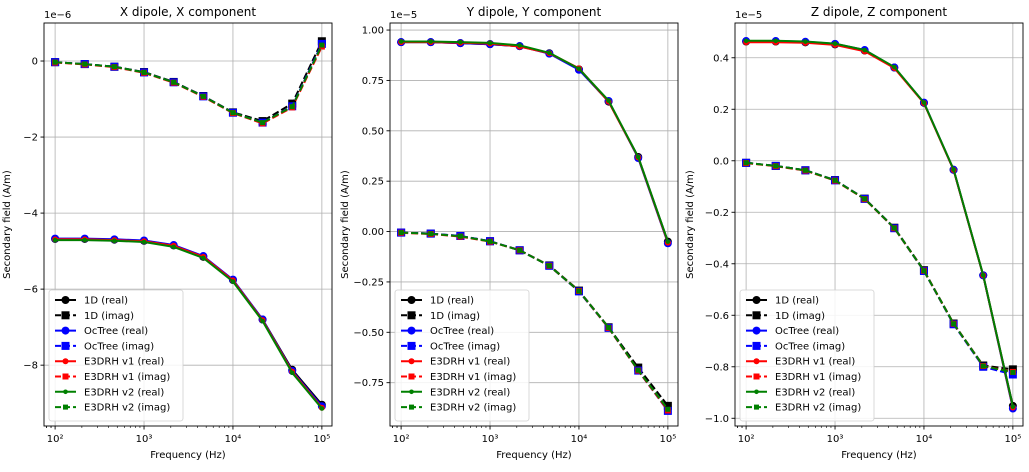  I want to click on series-e3drh-v1-imag, so click(188, 85).